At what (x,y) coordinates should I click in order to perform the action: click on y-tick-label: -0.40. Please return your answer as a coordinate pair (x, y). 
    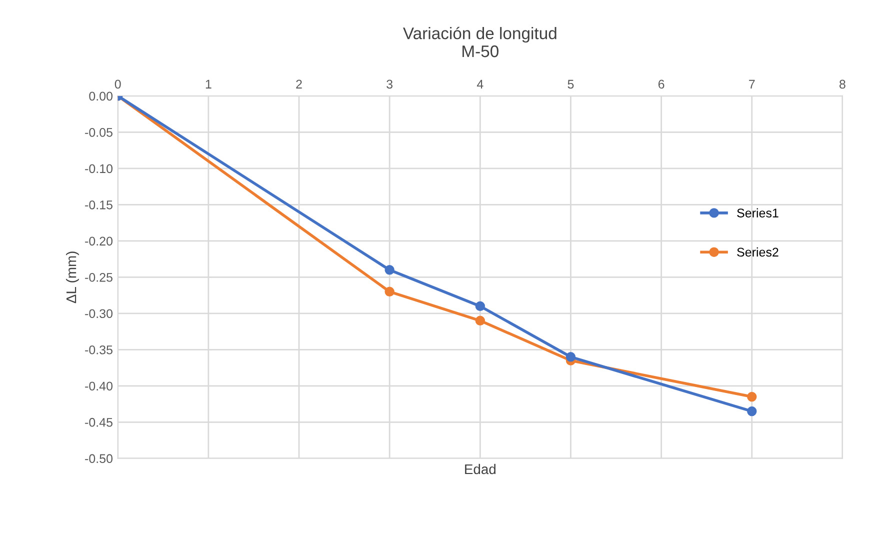
    Looking at the image, I should click on (99, 386).